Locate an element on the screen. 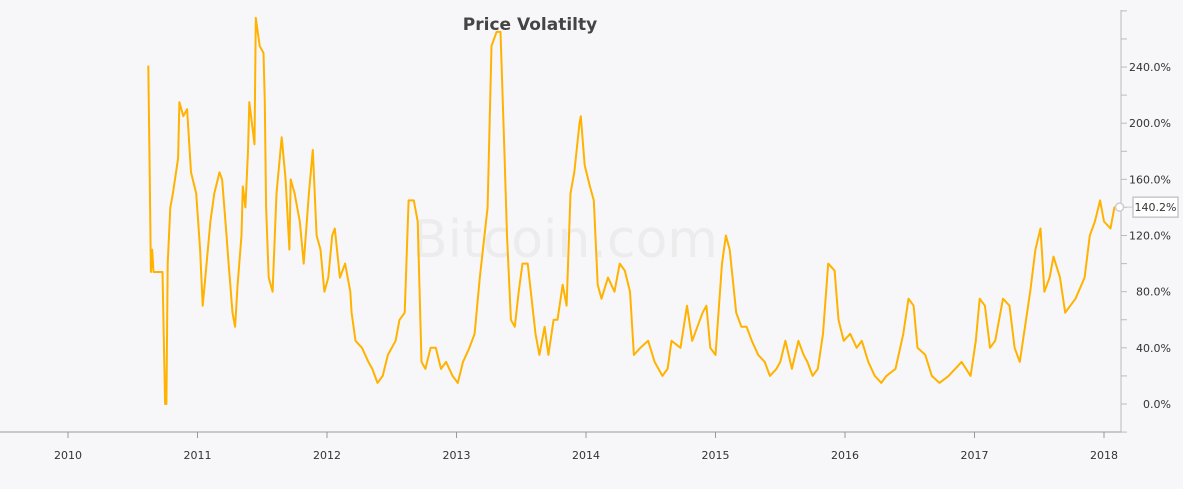 The height and width of the screenshot is (489, 1183). x-tick-label: 2018 is located at coordinates (1104, 455).